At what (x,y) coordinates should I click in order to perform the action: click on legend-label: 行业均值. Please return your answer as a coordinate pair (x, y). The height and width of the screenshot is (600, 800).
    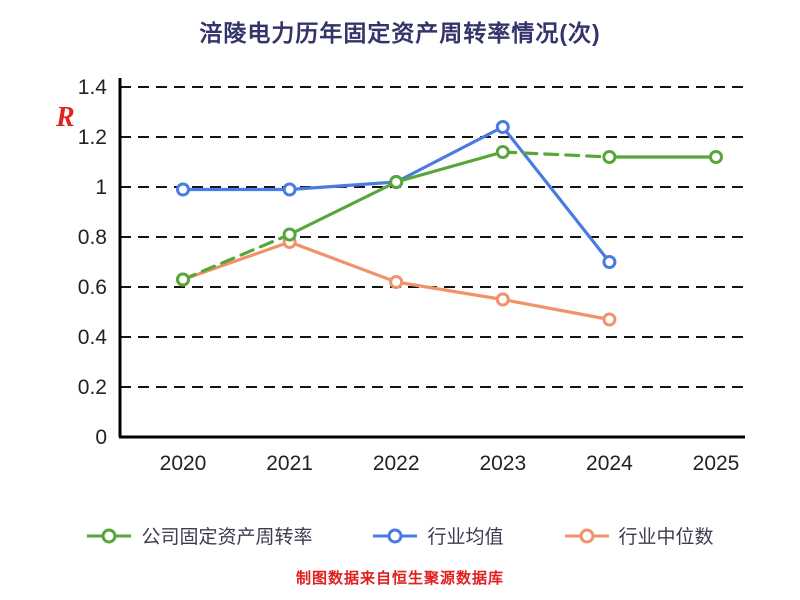
    Looking at the image, I should click on (465, 537).